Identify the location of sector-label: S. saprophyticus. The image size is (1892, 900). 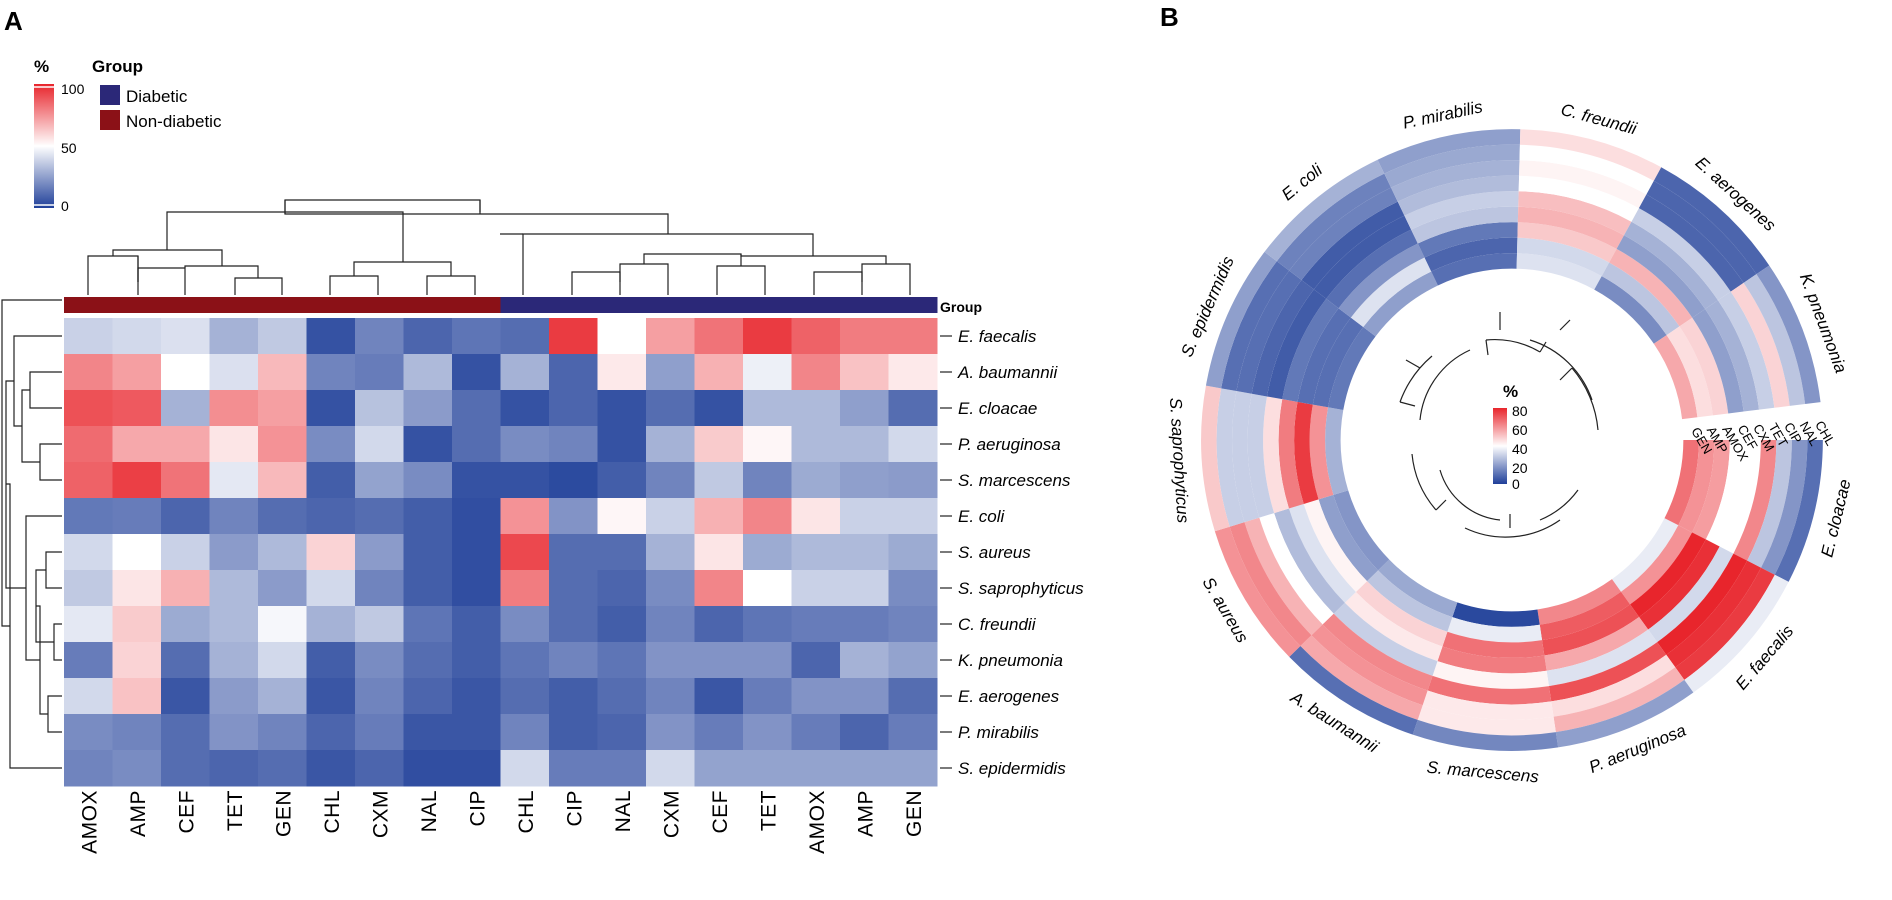
(1179, 460).